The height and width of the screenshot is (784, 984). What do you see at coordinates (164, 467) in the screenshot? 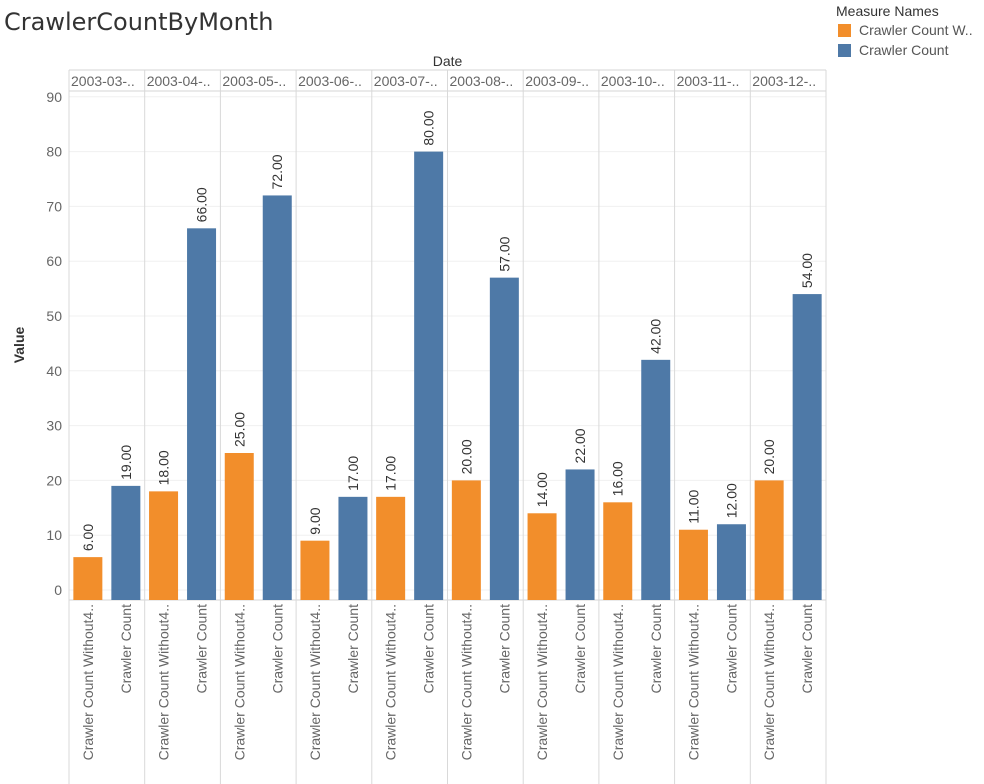
I see `data-label-without-1: 18.00` at bounding box center [164, 467].